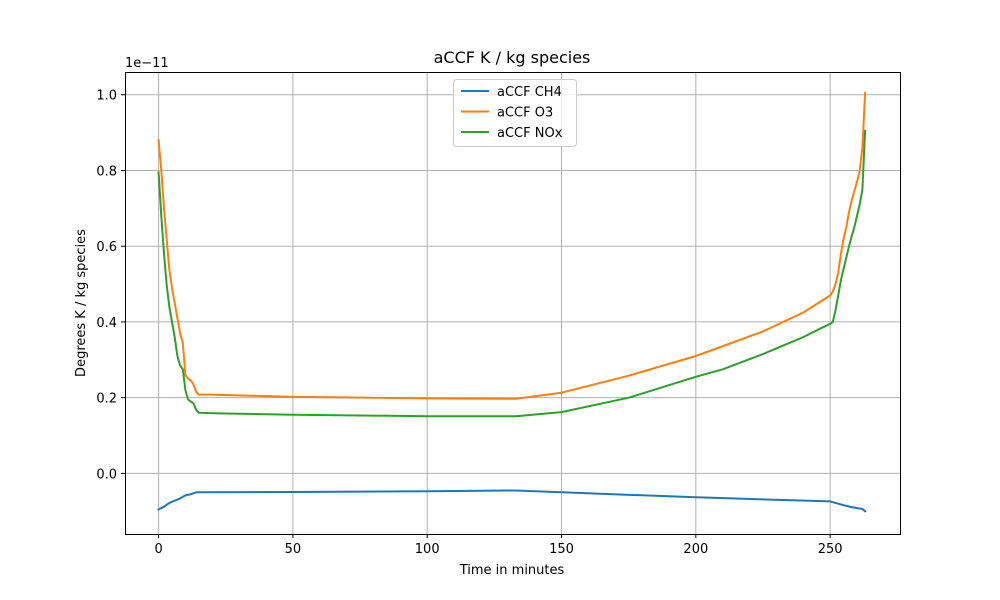  What do you see at coordinates (529, 92) in the screenshot?
I see `legend-label: aCCF CH4` at bounding box center [529, 92].